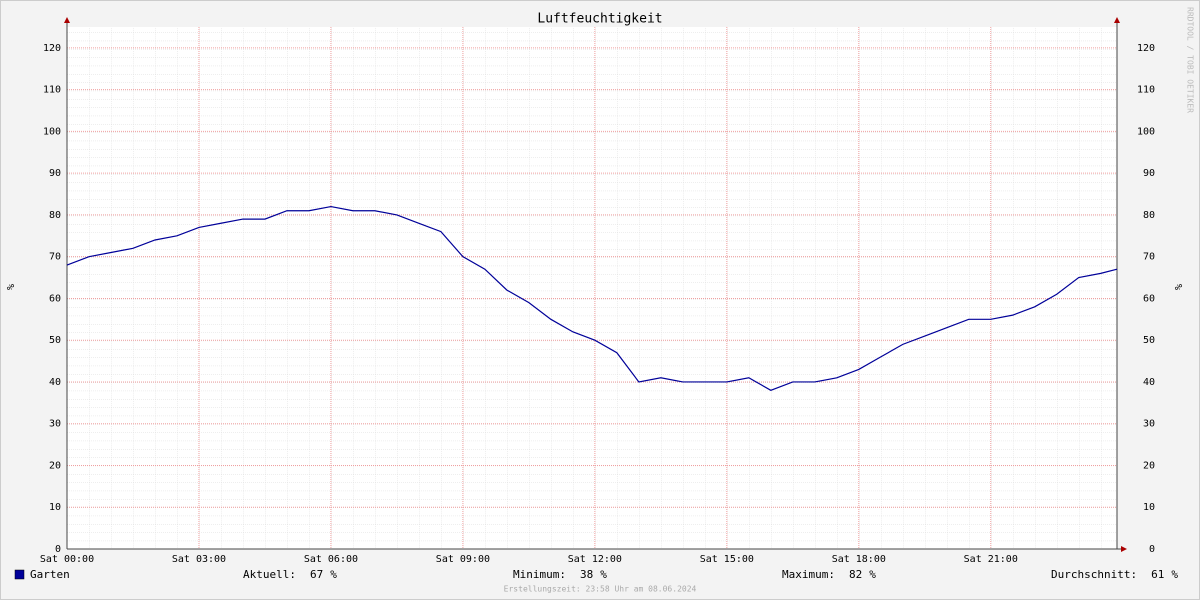  I want to click on stat-label: Minimum:, so click(539, 574).